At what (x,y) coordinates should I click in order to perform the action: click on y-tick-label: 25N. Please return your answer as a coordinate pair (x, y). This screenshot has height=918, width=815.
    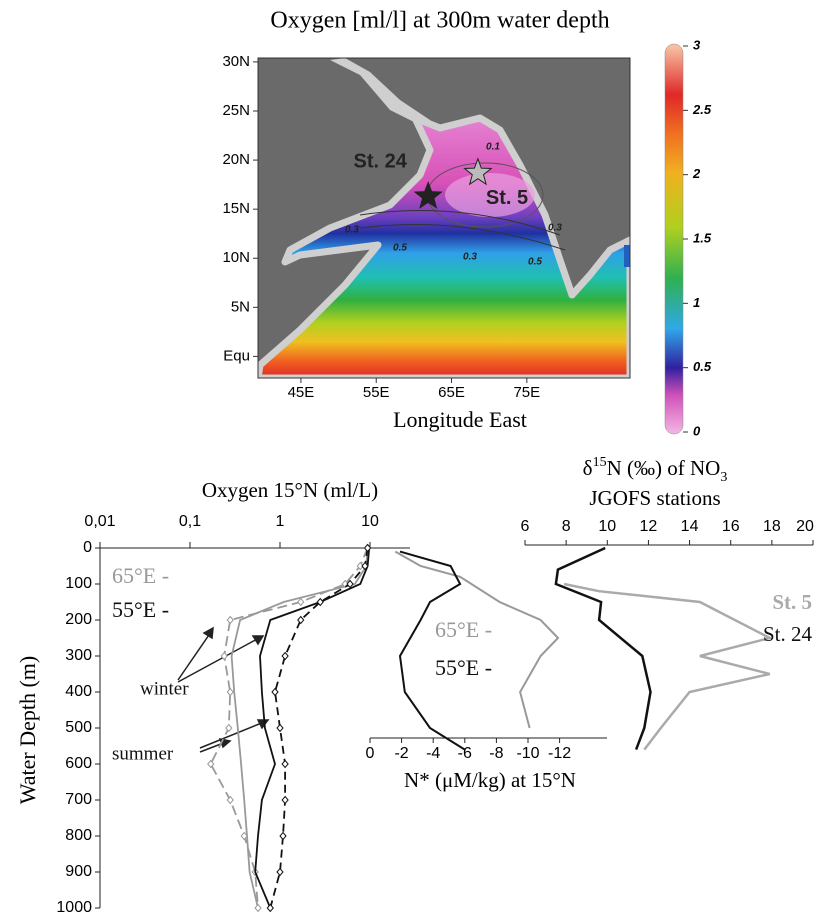
    Looking at the image, I should click on (236, 110).